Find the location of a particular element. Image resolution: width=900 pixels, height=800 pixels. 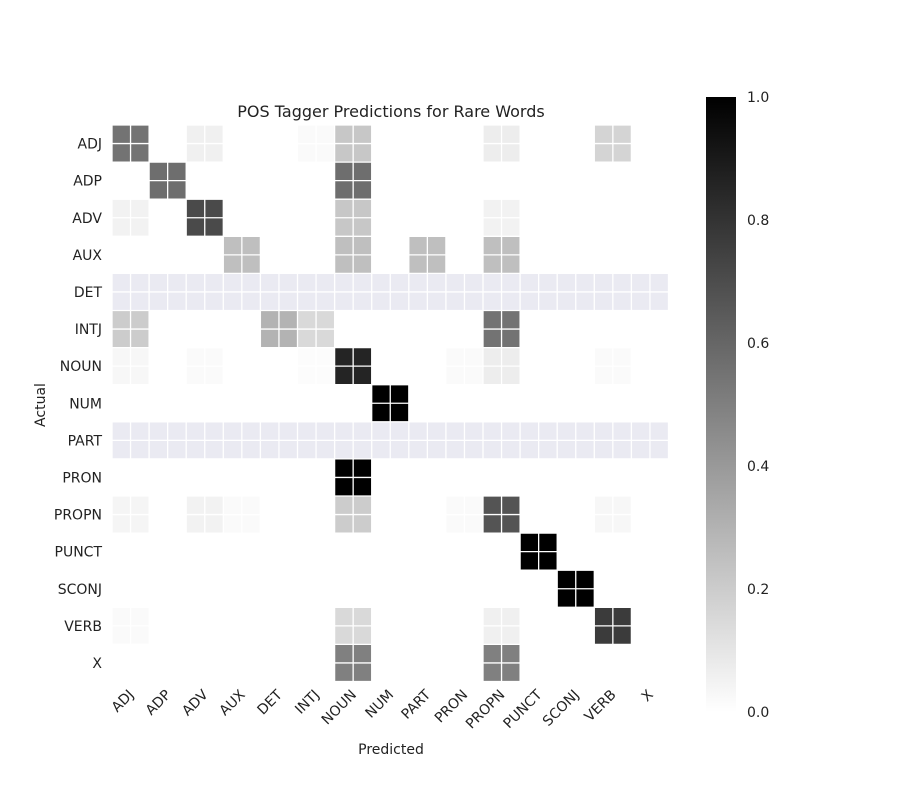

x-tick-label-adv: ADV is located at coordinates (195, 703).